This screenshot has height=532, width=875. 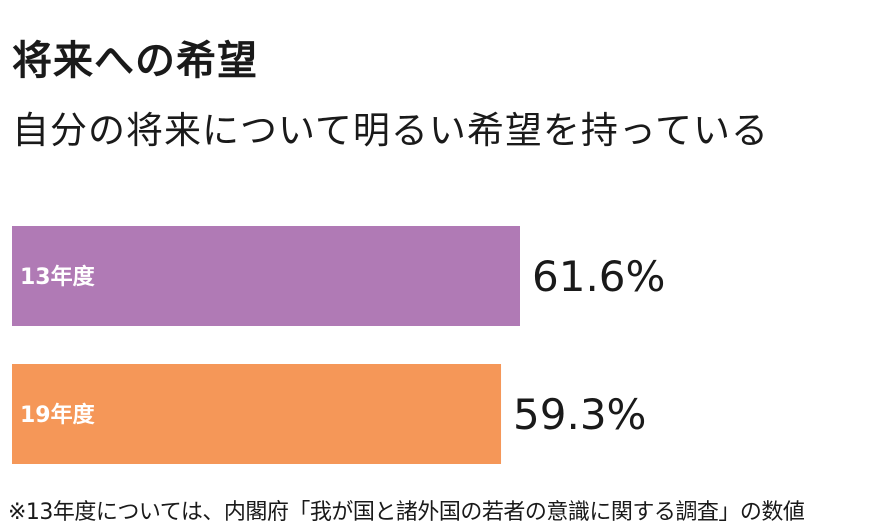 I want to click on bar-category-label: 19年度, so click(x=58, y=415).